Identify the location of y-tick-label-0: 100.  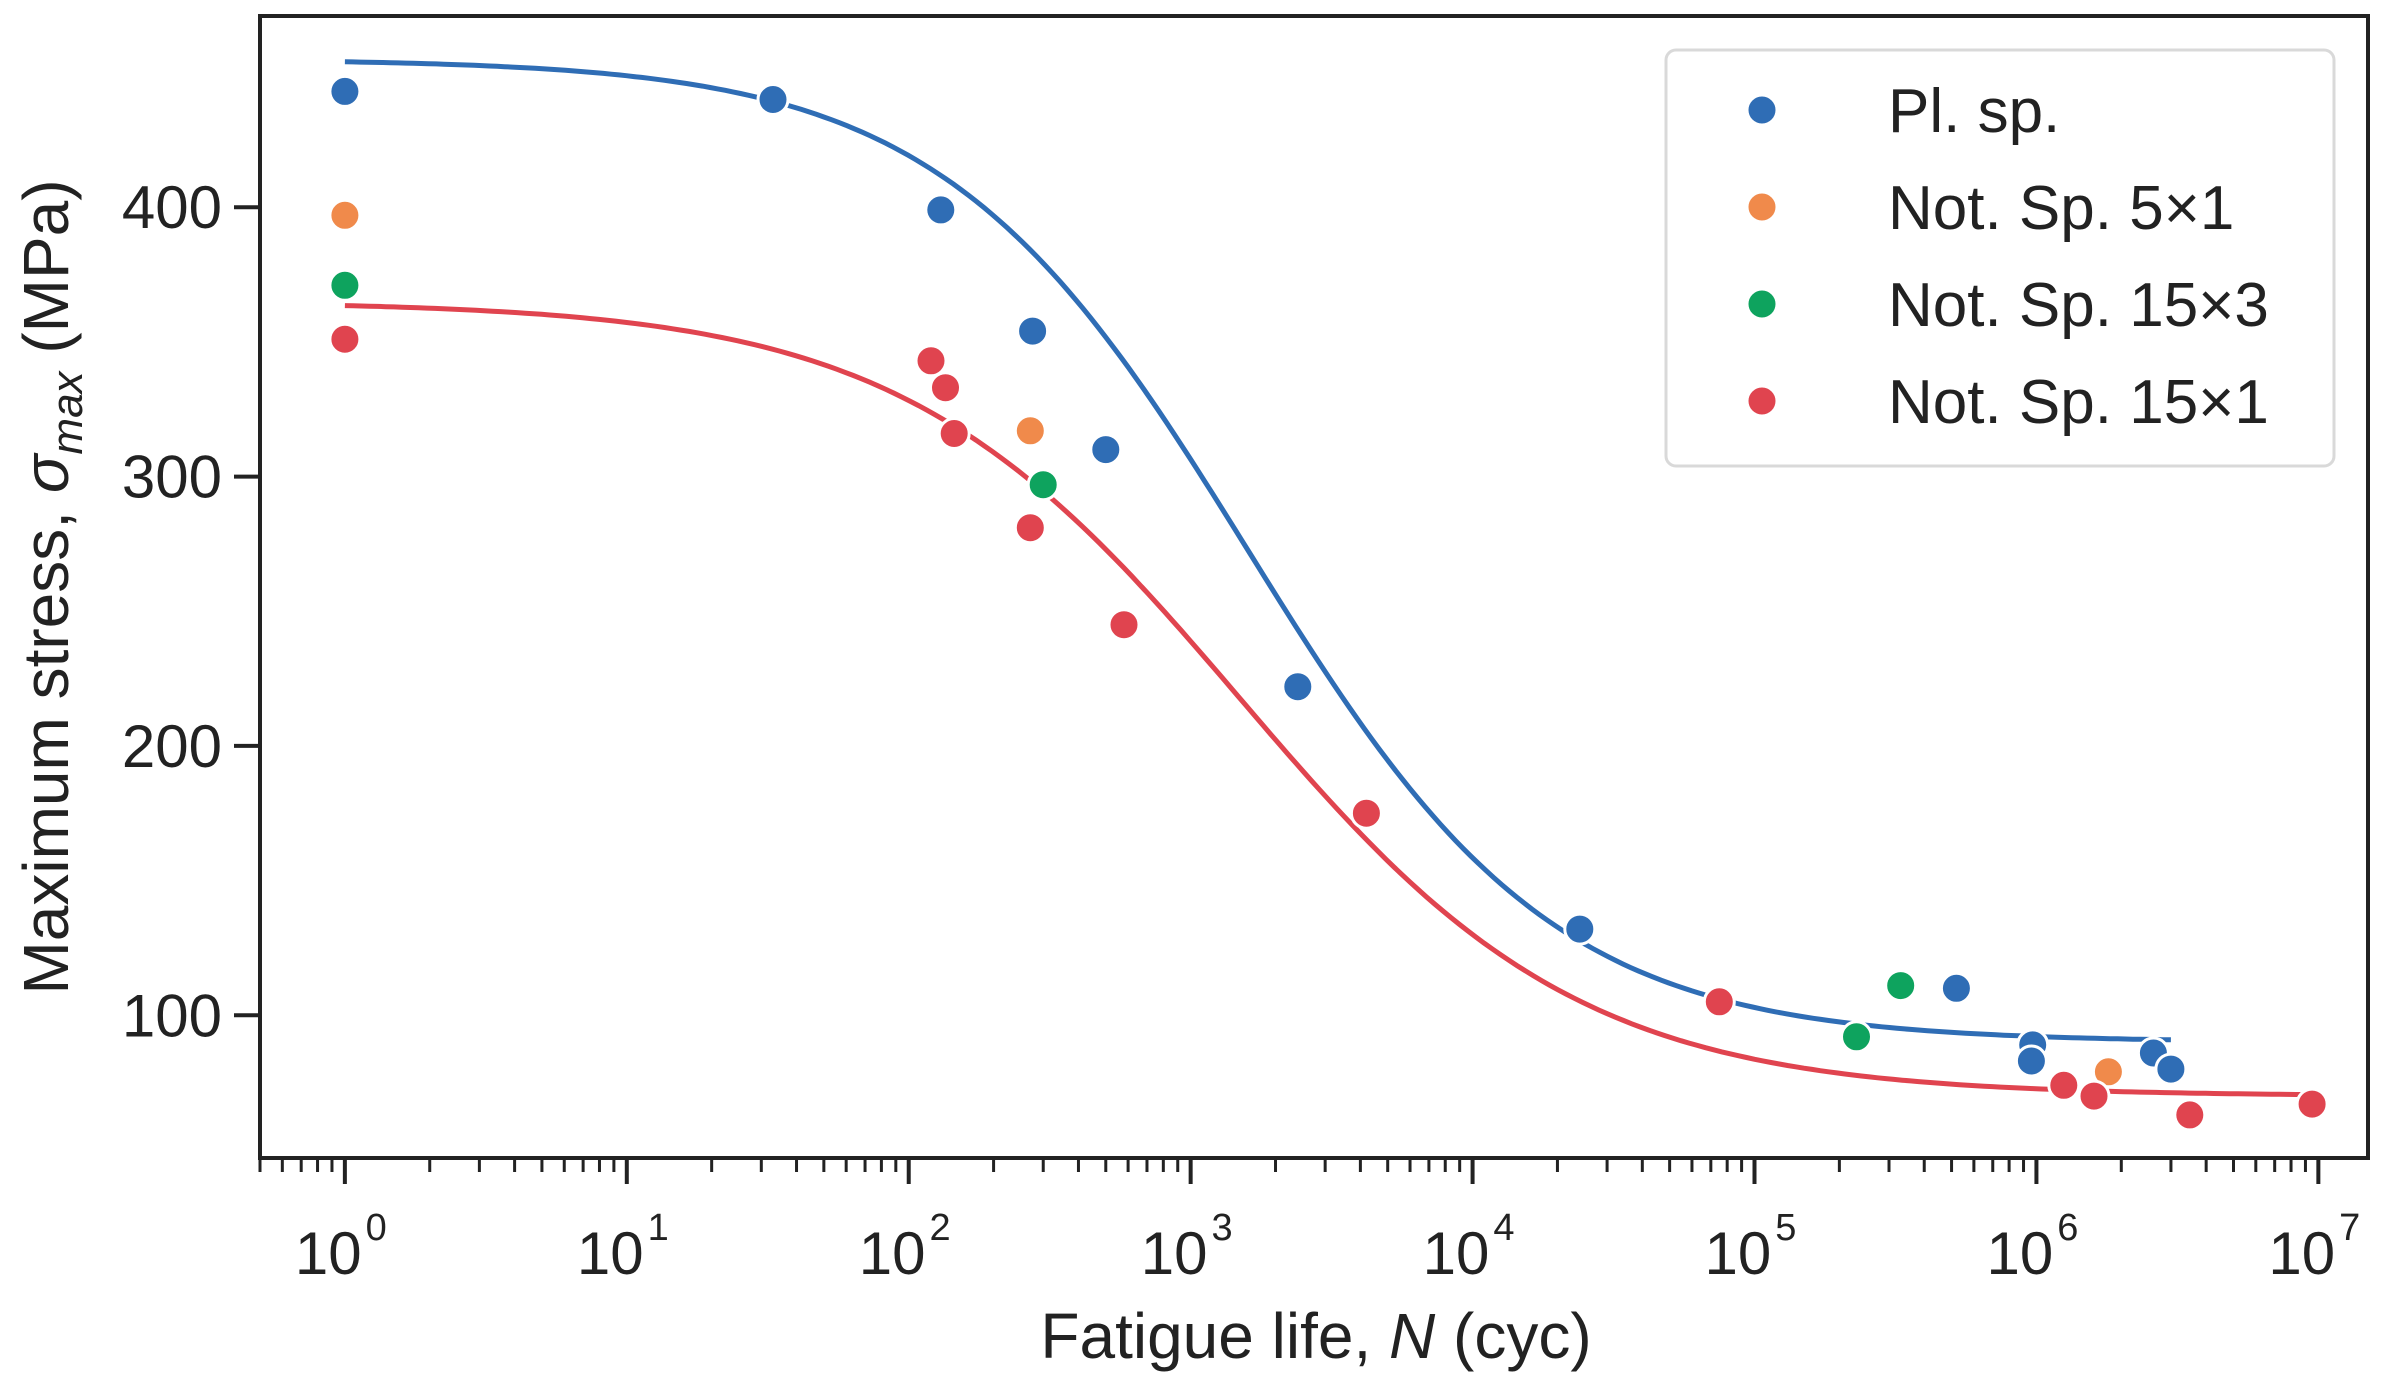
(172, 1015).